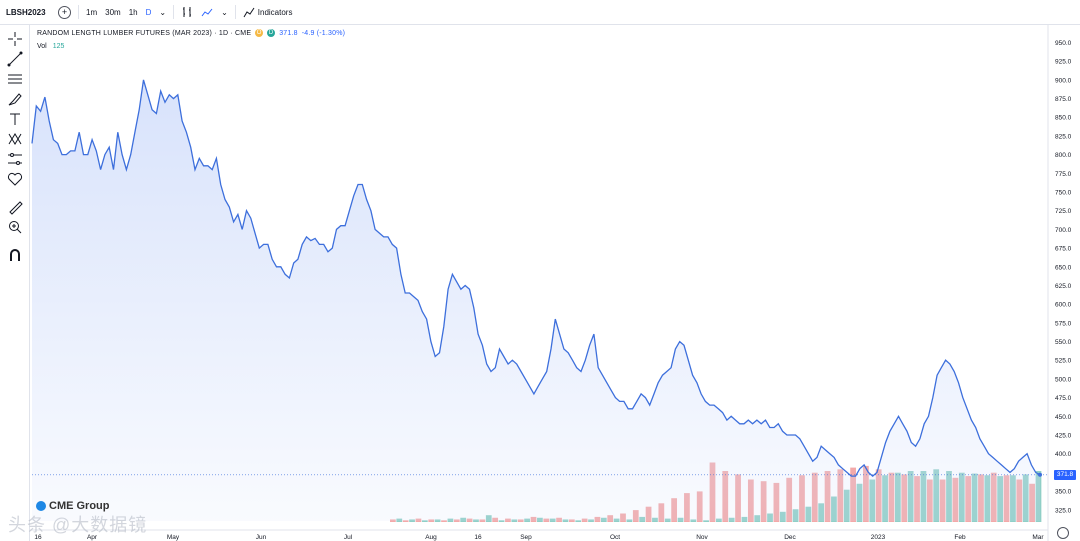 The image size is (1080, 541). What do you see at coordinates (878, 537) in the screenshot?
I see `x-tick-label: 2023` at bounding box center [878, 537].